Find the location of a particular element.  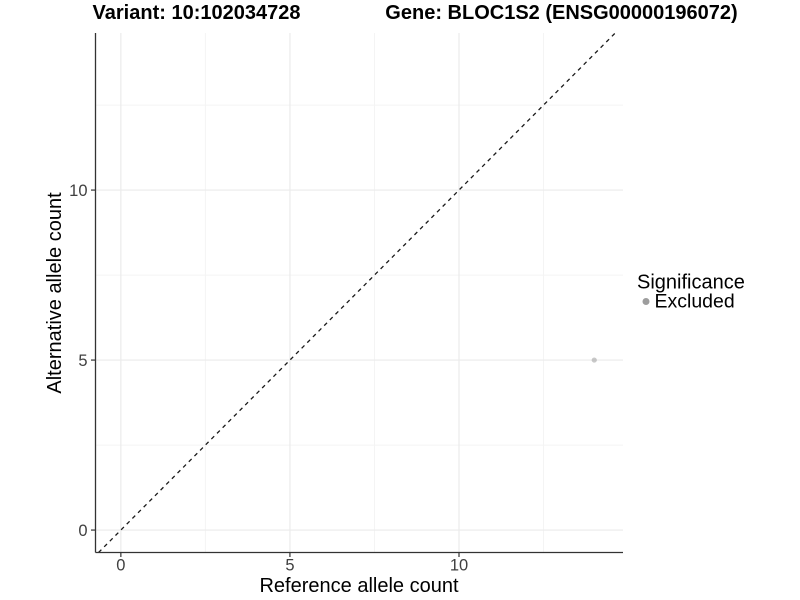

x-tick-label: 0 is located at coordinates (120, 566).